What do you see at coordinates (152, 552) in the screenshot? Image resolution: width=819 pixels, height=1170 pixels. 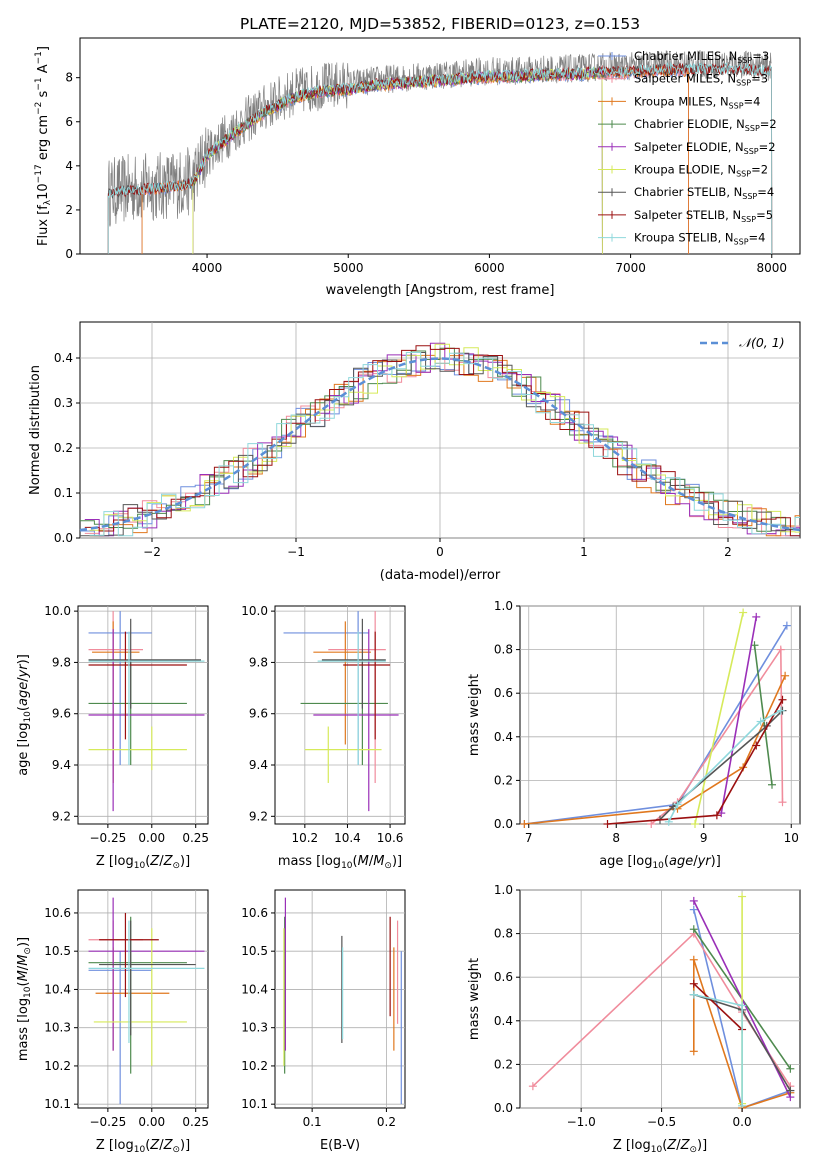 I see `x-tick-label: −2` at bounding box center [152, 552].